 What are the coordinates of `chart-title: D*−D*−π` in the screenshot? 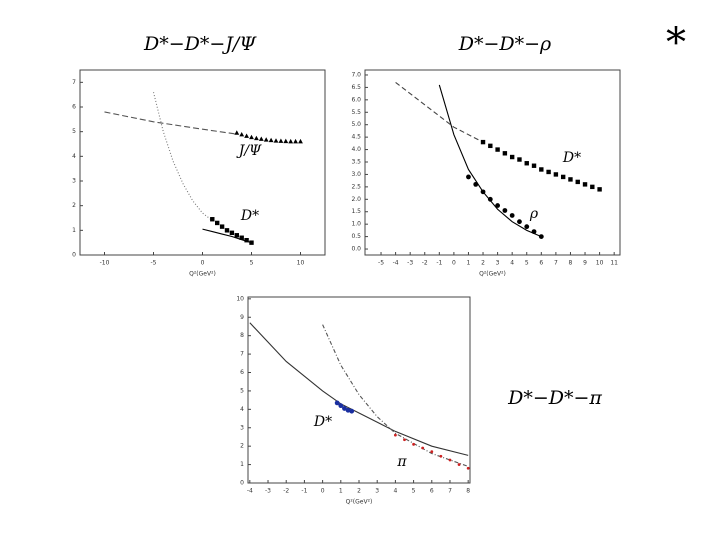 It's located at (554, 398).